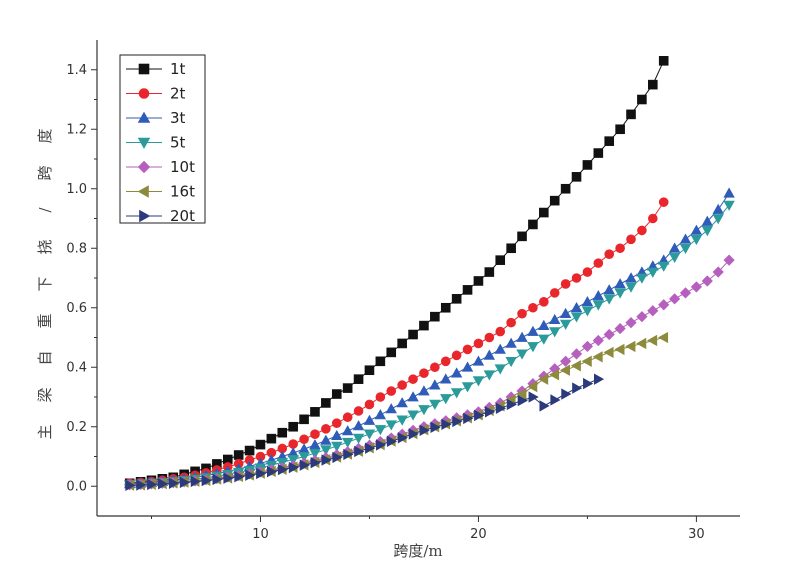 The width and height of the screenshot is (806, 569). Describe the element at coordinates (76, 367) in the screenshot. I see `y-tick-label: 0.4` at that location.